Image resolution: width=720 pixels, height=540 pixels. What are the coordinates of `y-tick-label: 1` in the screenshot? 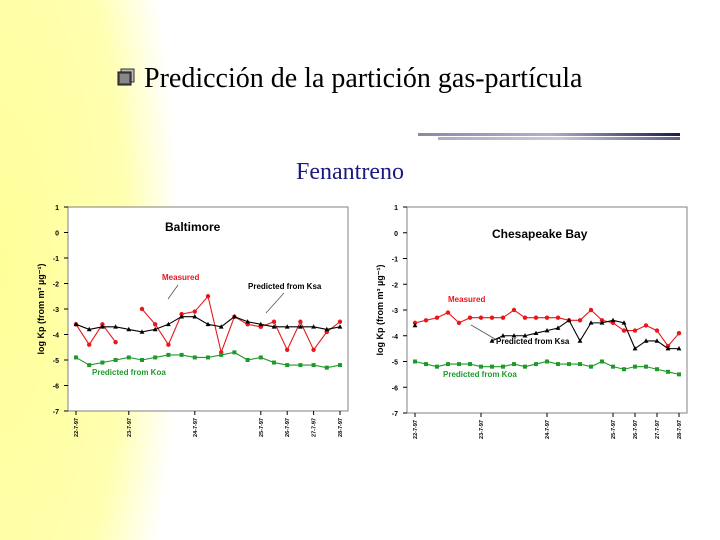 It's located at (396, 208).